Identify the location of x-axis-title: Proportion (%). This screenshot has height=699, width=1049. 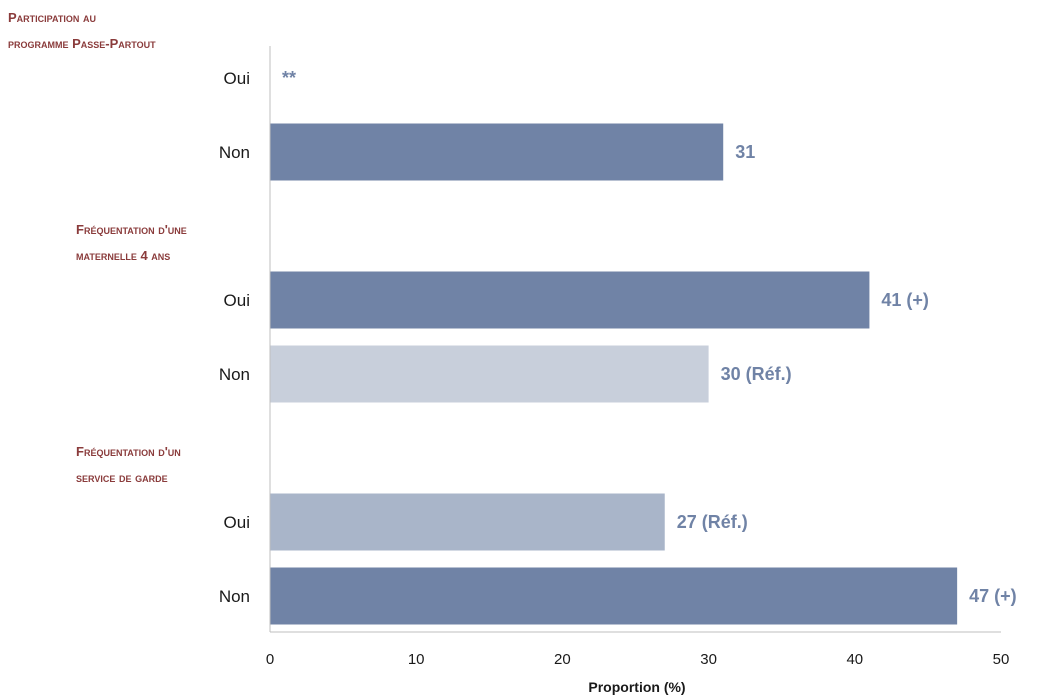
(636, 687).